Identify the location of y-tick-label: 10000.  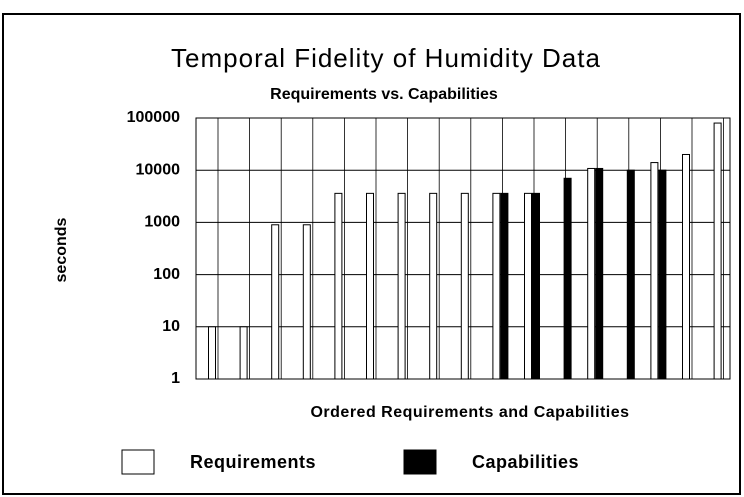
(158, 169).